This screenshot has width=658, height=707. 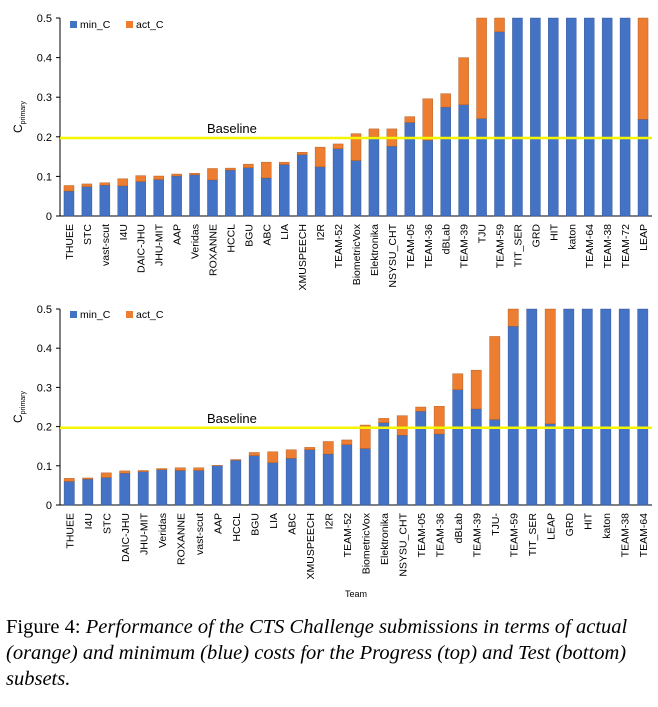 What do you see at coordinates (518, 246) in the screenshot?
I see `x-tick-label: TIT_SER` at bounding box center [518, 246].